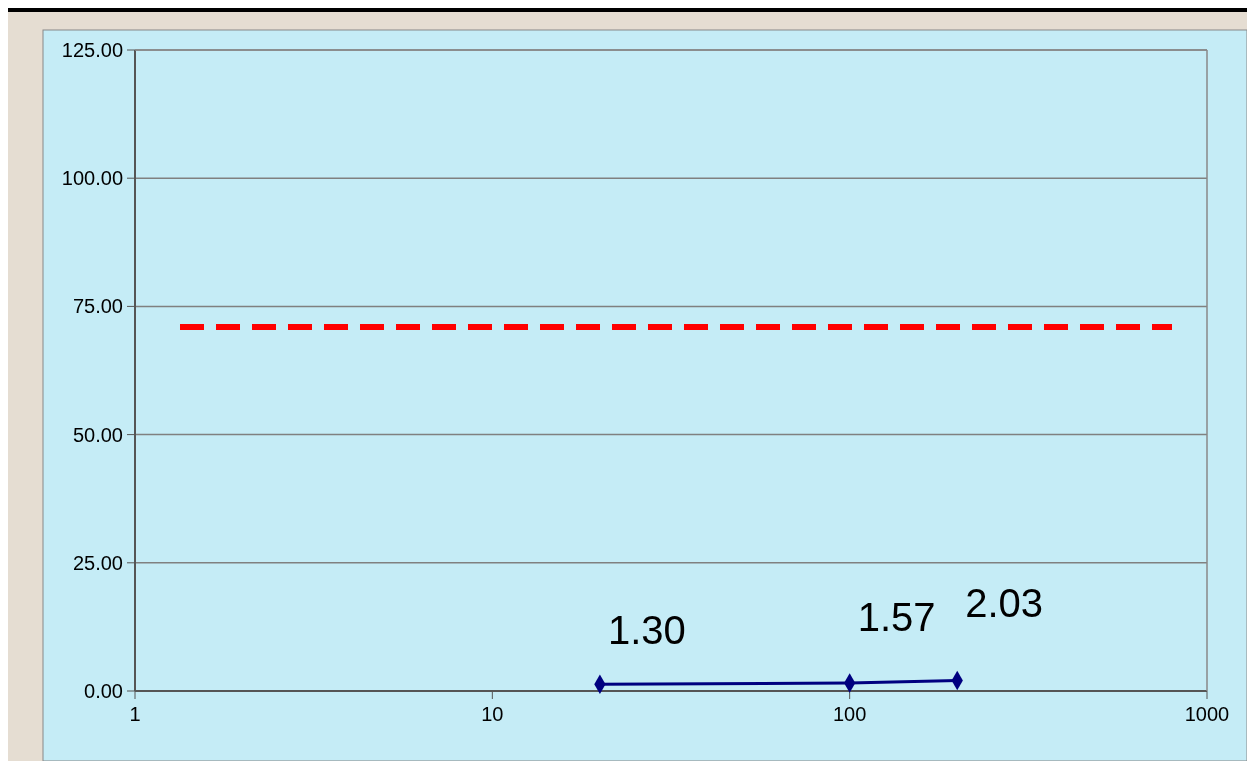  Describe the element at coordinates (97, 434) in the screenshot. I see `y-tick-label: 50.00` at that location.